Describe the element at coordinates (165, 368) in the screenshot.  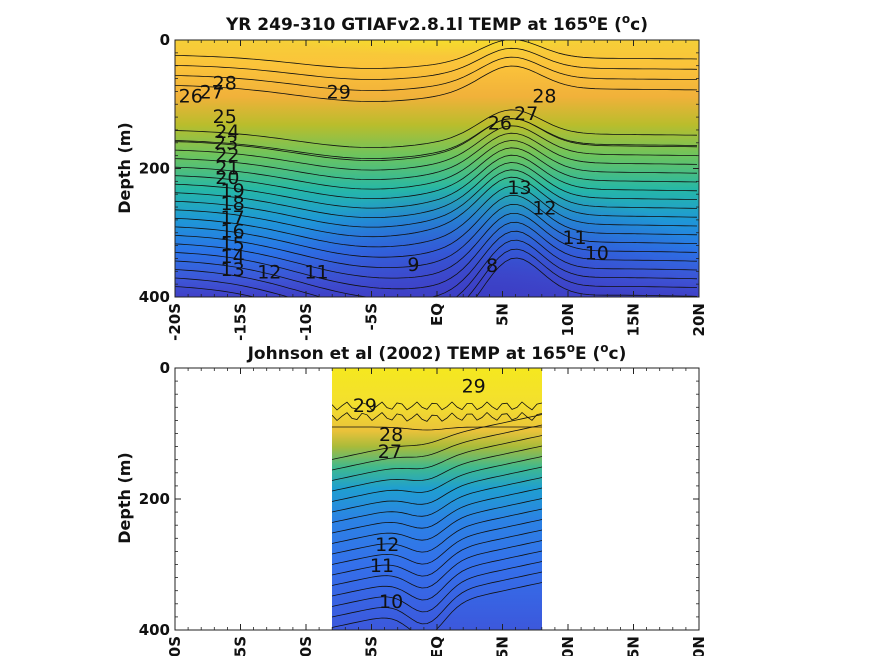
I see `y-tick-label: 0` at that location.